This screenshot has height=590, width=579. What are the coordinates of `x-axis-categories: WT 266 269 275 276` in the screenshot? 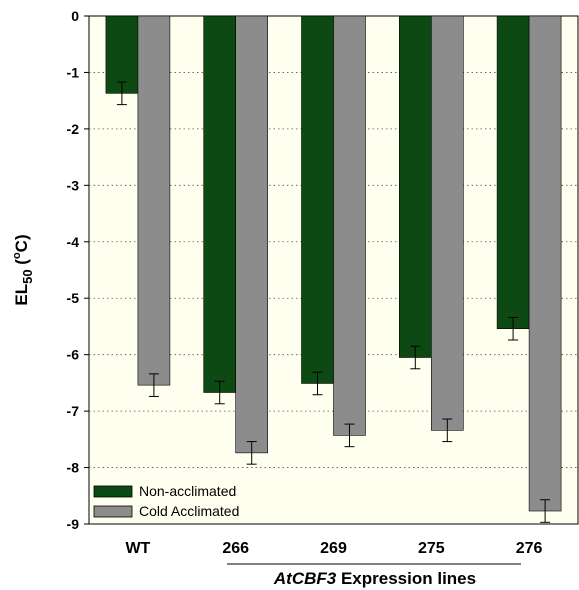 It's located at (333, 548).